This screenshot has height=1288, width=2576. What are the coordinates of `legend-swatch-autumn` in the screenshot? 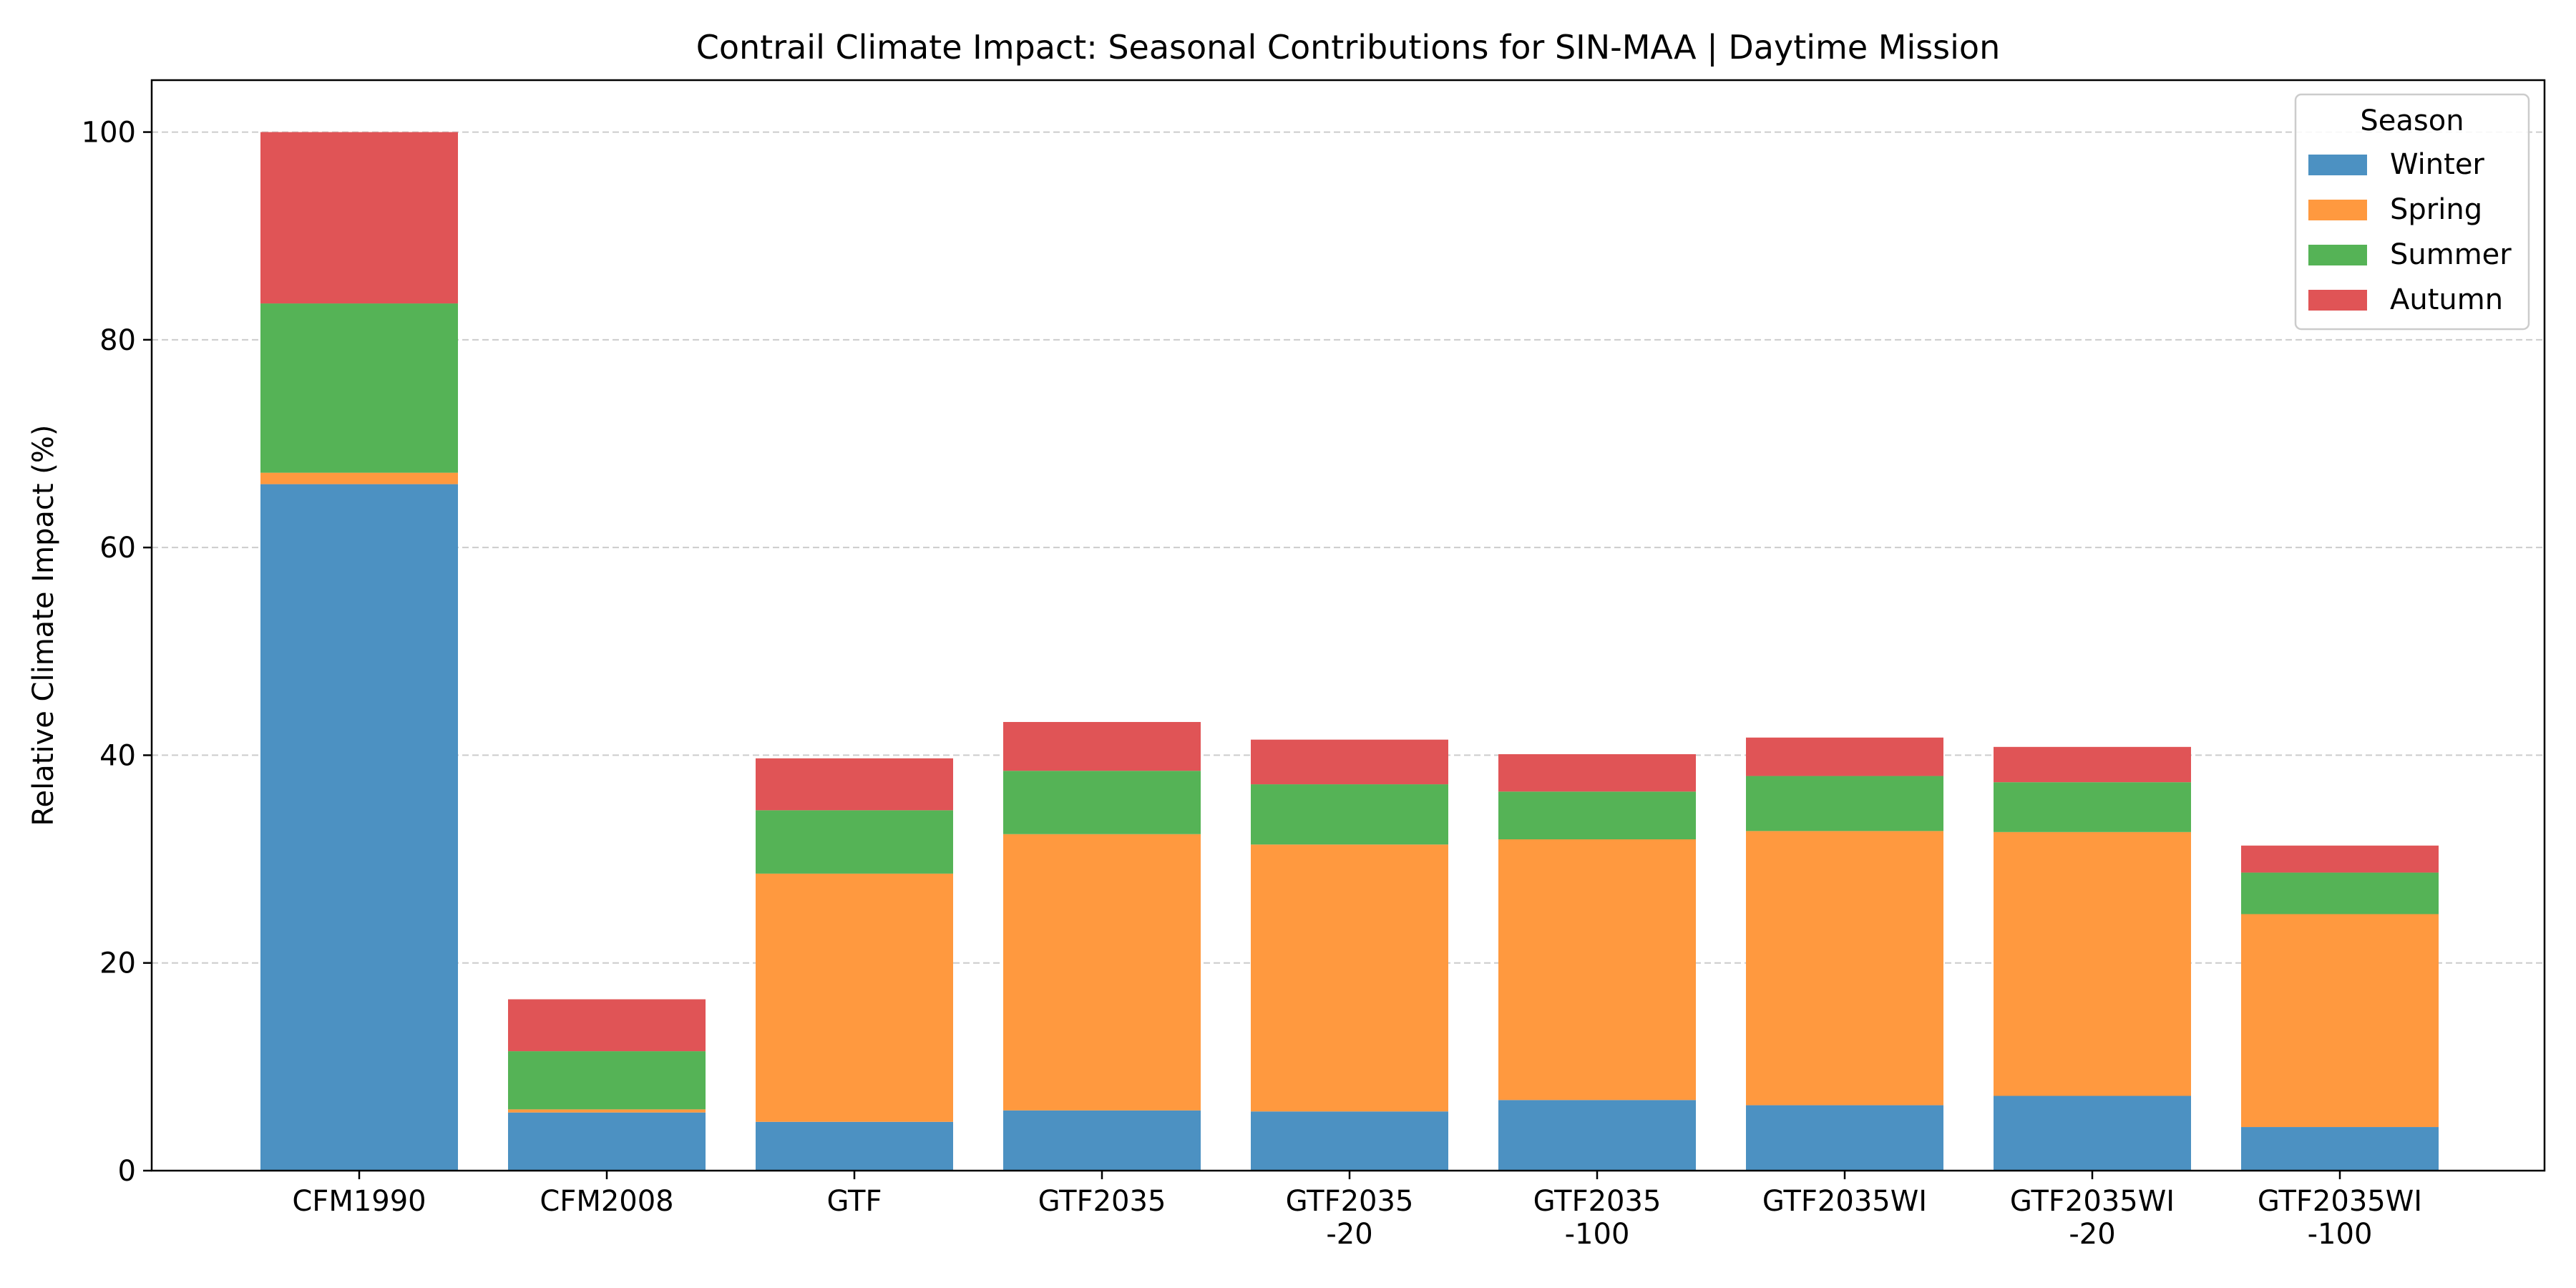 It's located at (2337, 300).